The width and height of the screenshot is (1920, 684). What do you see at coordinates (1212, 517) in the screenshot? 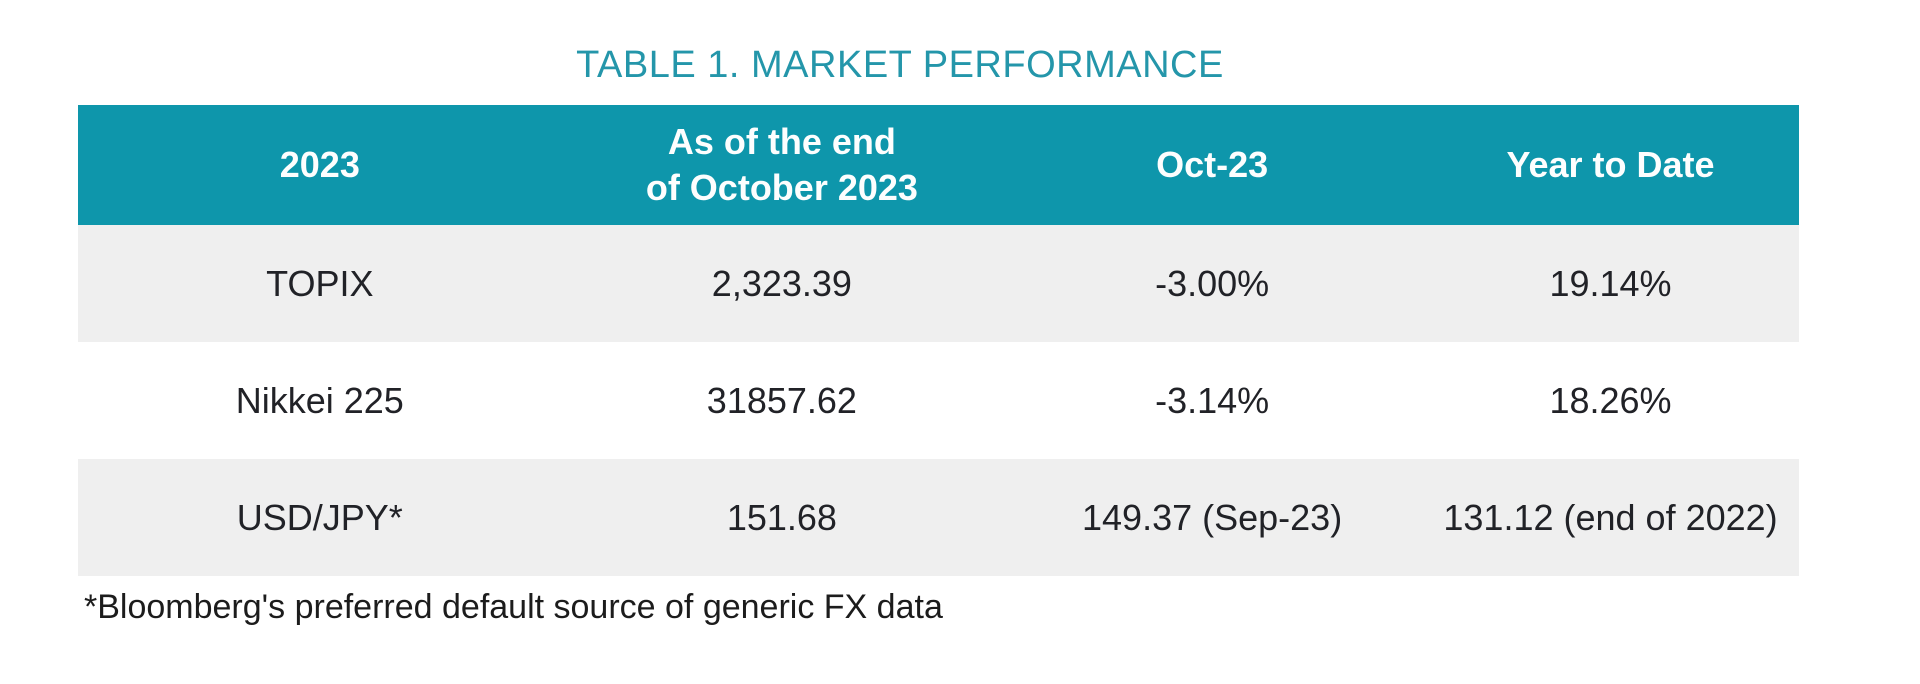
I see `cell-usdjpy-sep23: 149.37 (Sep-23)` at bounding box center [1212, 517].